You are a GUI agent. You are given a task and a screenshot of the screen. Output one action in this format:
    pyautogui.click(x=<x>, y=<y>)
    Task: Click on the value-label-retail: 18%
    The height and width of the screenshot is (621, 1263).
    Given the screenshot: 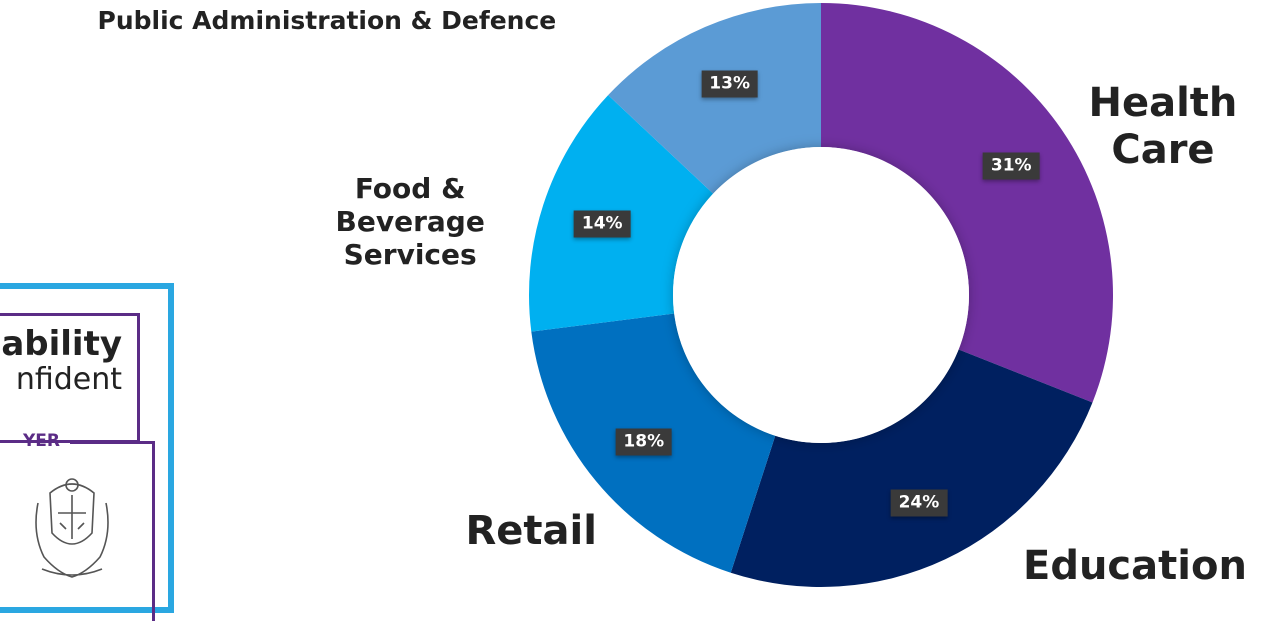 What is the action you would take?
    pyautogui.click(x=644, y=442)
    